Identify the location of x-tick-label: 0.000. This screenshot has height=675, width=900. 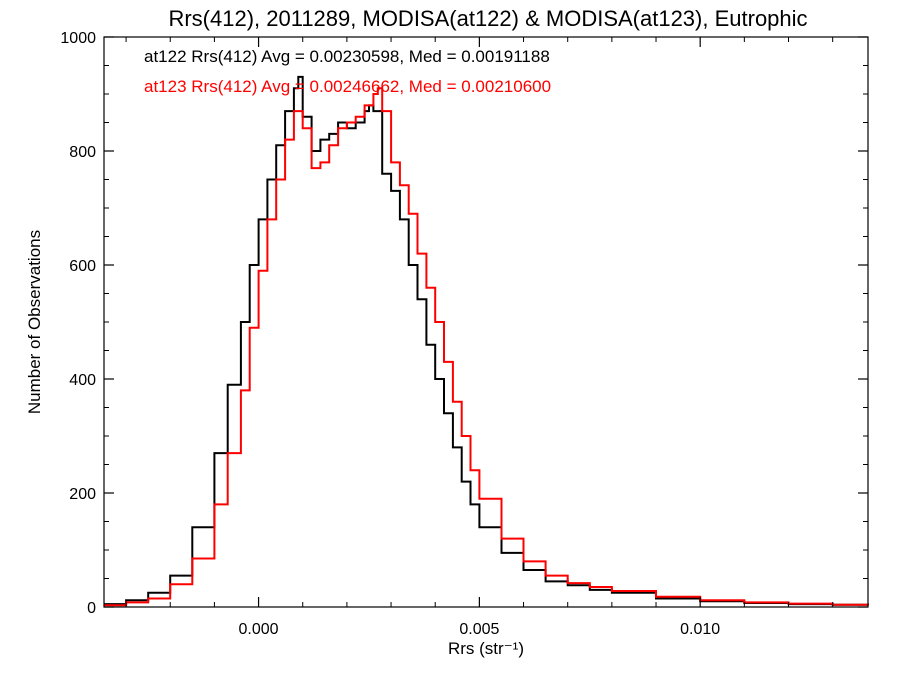
(259, 629).